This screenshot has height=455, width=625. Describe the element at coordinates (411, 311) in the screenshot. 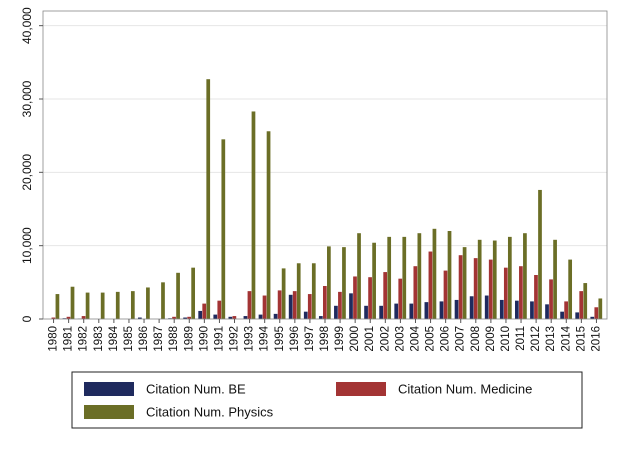

I see `bar-citation-num-be-2004` at that location.